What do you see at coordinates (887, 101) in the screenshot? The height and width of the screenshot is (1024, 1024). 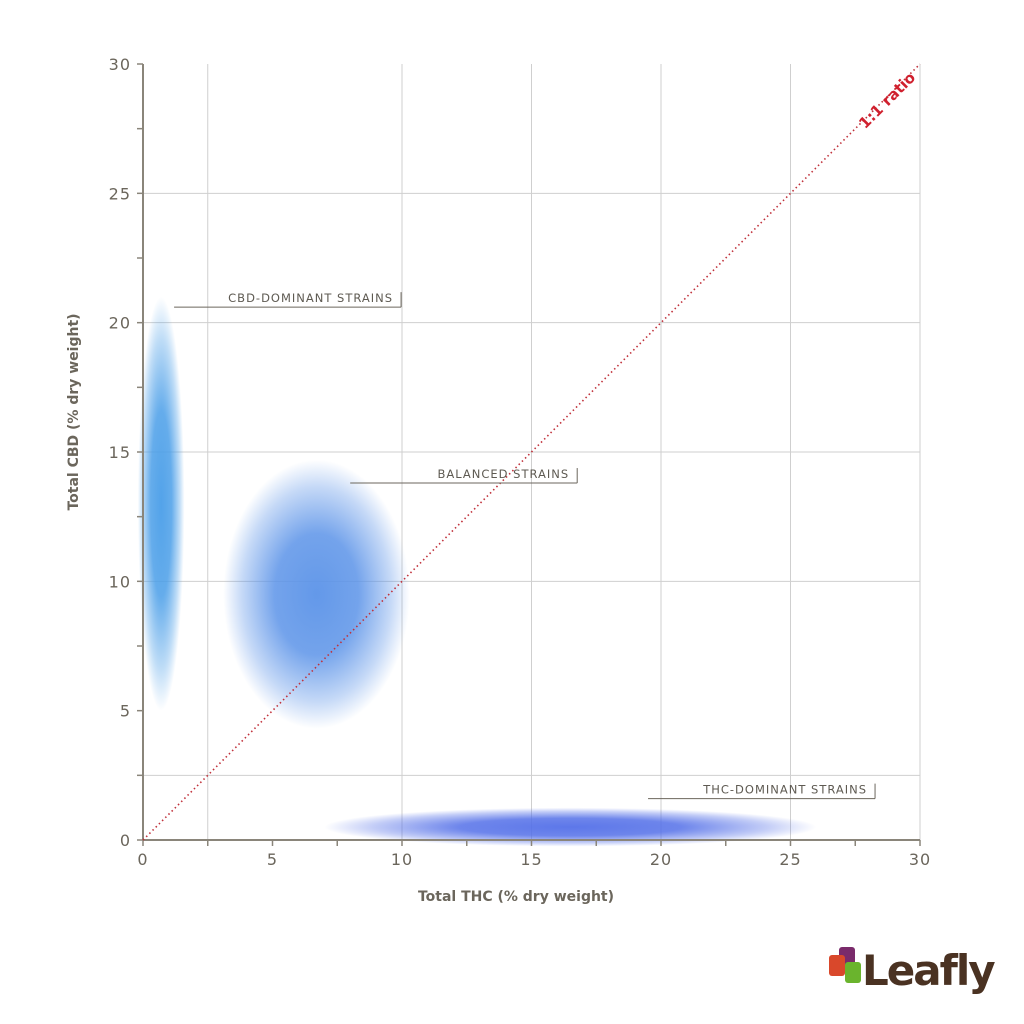 I see `ratio-label: 1:1 ratio` at bounding box center [887, 101].